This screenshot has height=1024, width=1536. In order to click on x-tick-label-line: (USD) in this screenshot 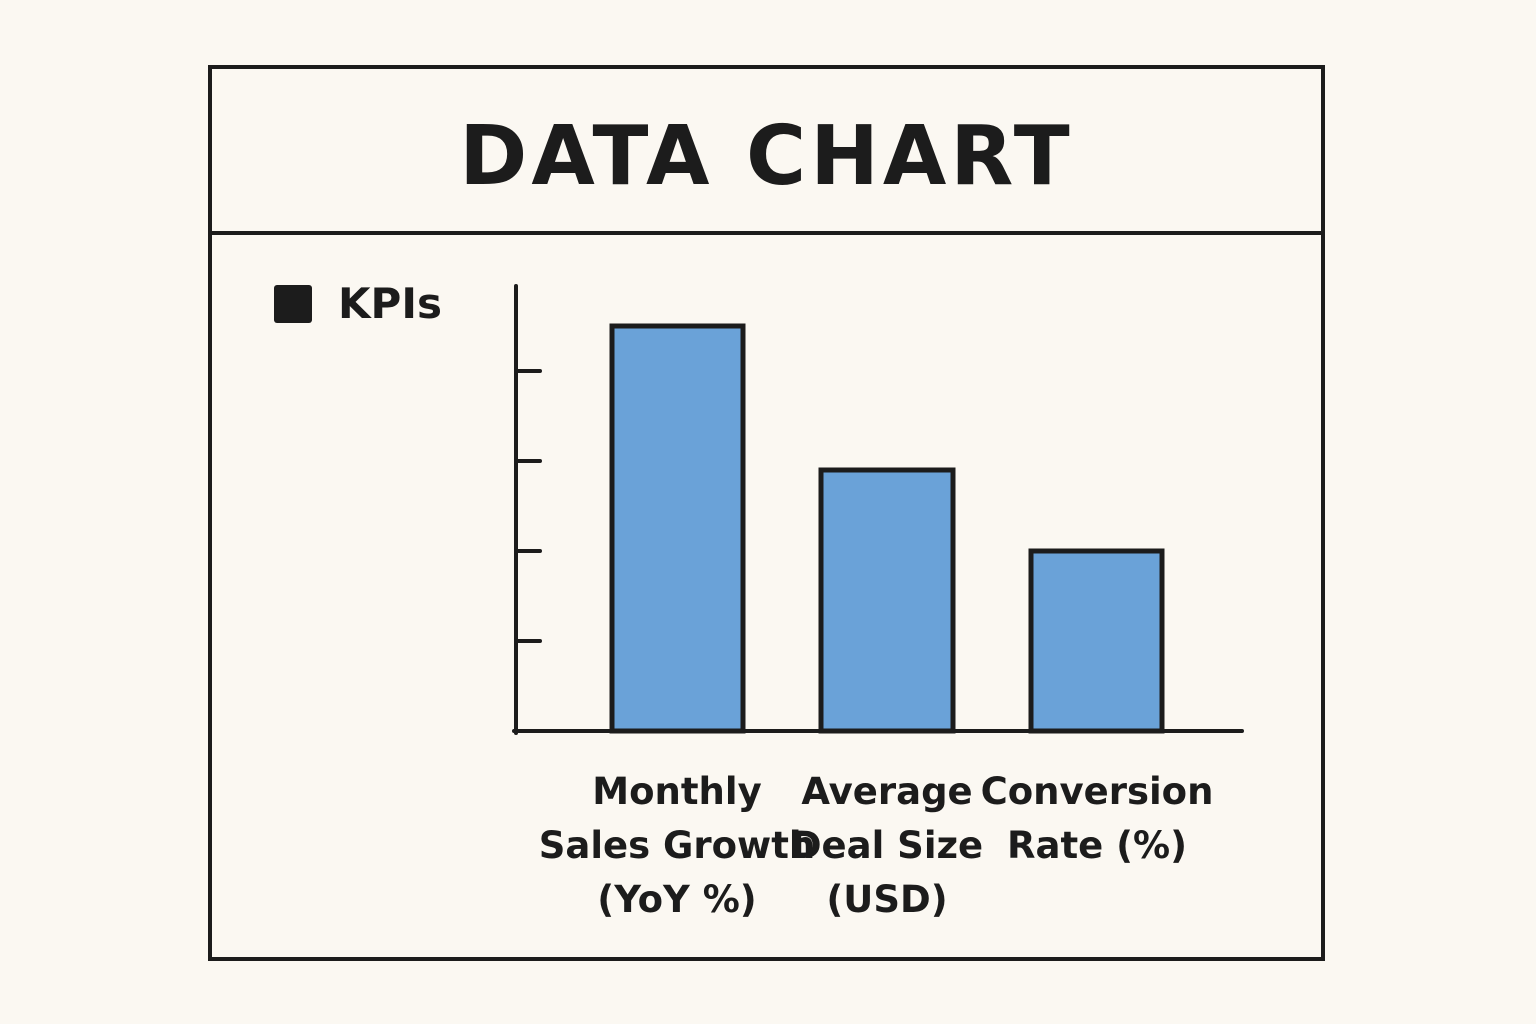, I will do `click(887, 899)`.